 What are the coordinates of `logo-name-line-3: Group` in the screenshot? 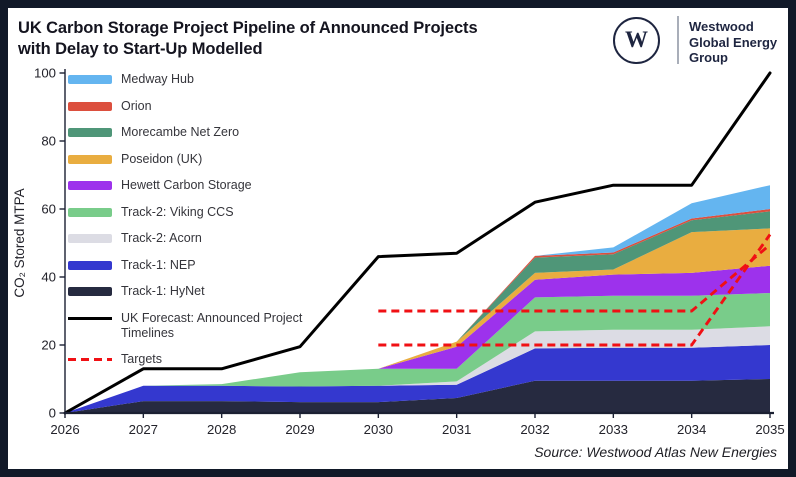 It's located at (708, 57).